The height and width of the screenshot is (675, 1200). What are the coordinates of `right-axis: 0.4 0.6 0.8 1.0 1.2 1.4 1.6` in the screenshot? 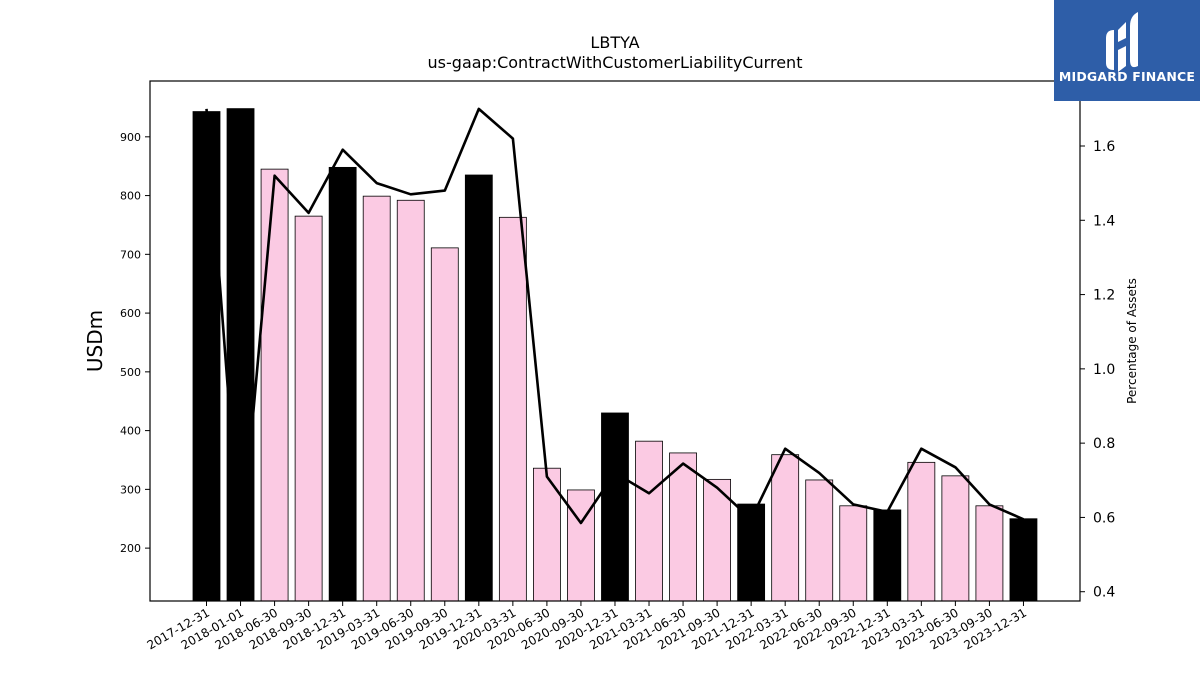 It's located at (1097, 370).